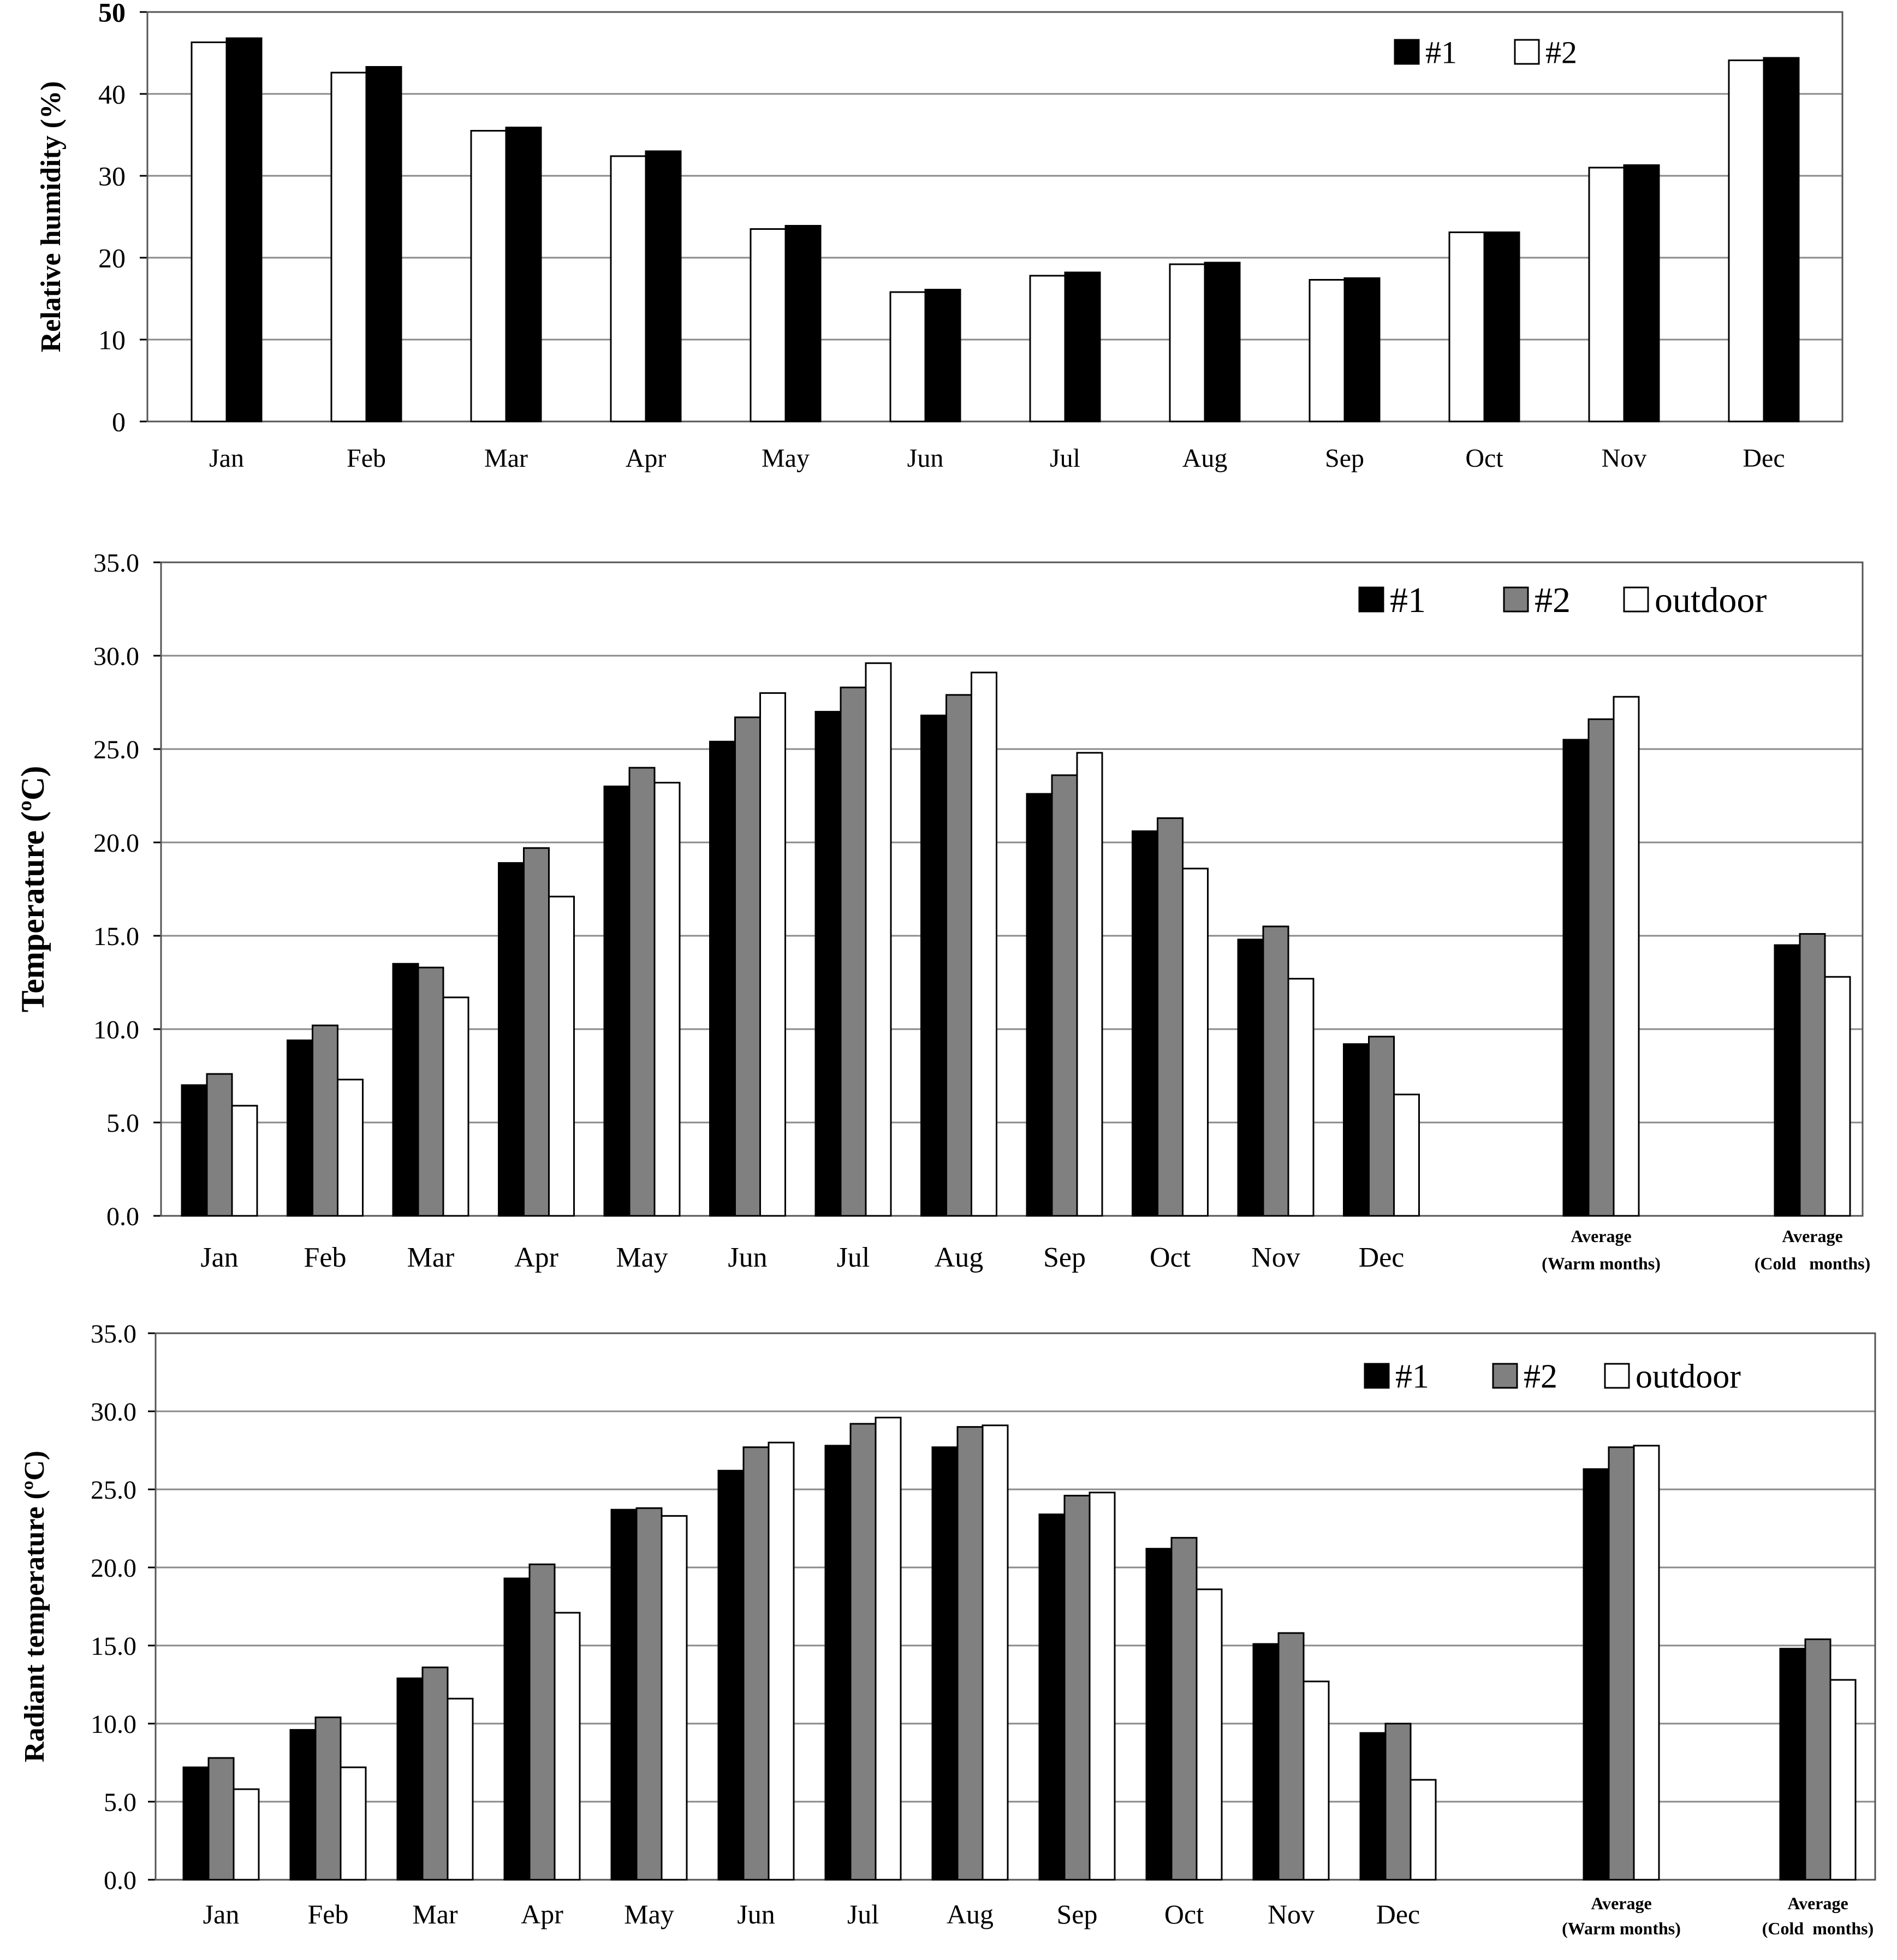 Image resolution: width=1897 pixels, height=1960 pixels. What do you see at coordinates (667, 999) in the screenshot?
I see `bar-outdoor-may` at bounding box center [667, 999].